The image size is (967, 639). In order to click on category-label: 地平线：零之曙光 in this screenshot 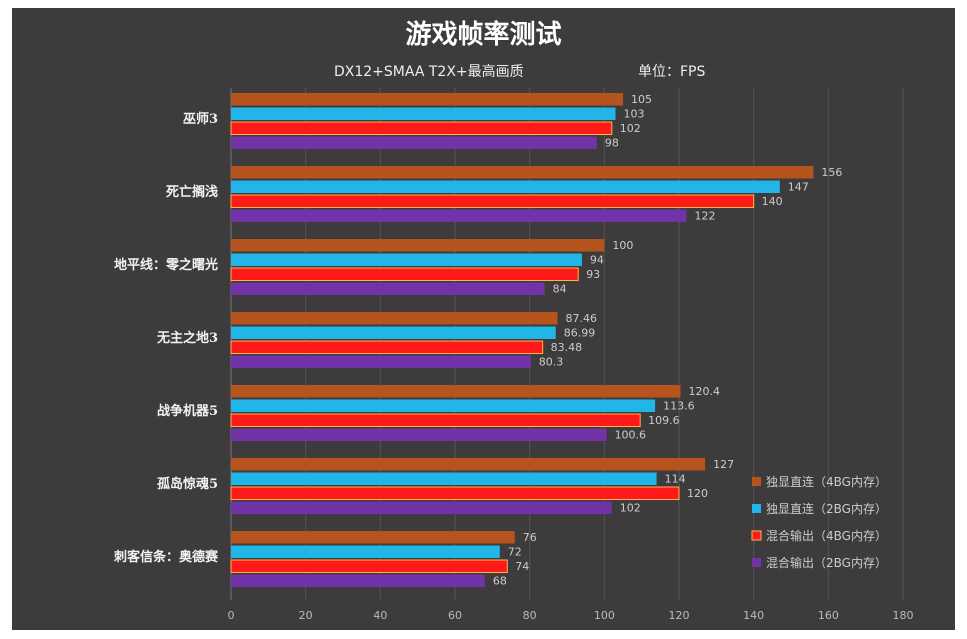, I will do `click(166, 265)`.